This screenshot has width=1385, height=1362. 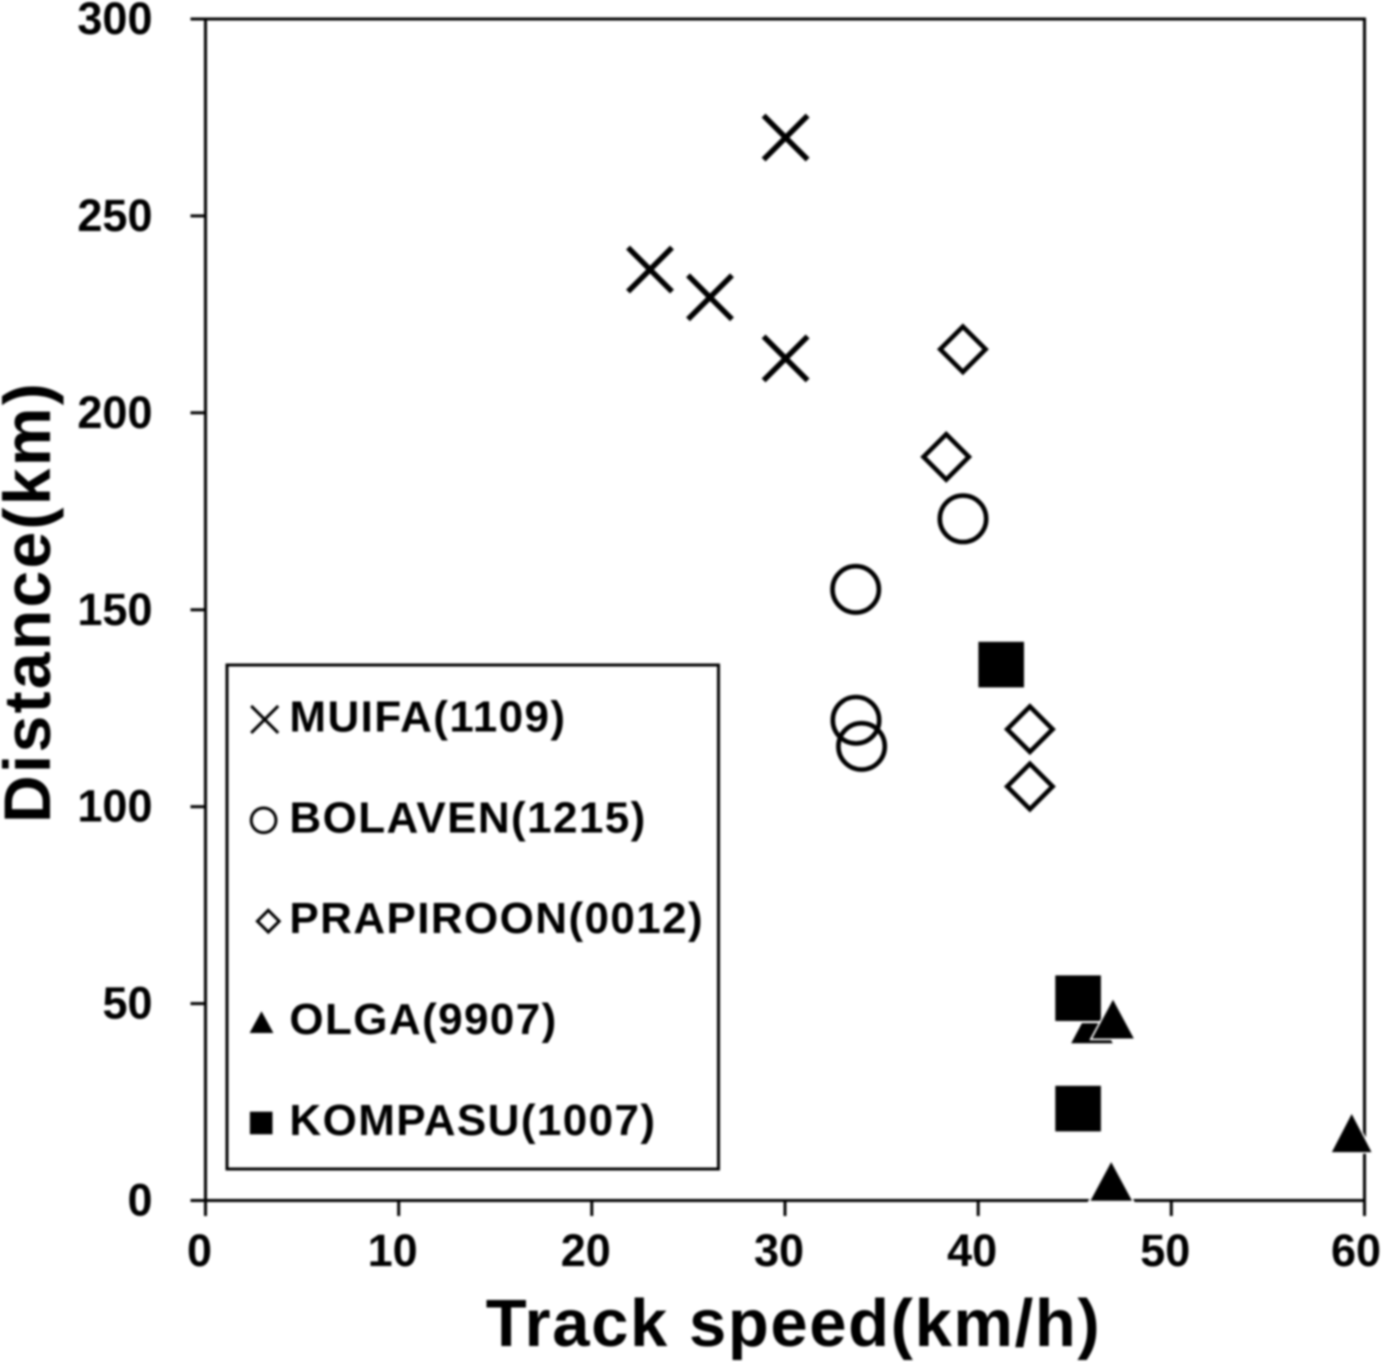 I want to click on svg-text: 100, so click(x=114, y=806).